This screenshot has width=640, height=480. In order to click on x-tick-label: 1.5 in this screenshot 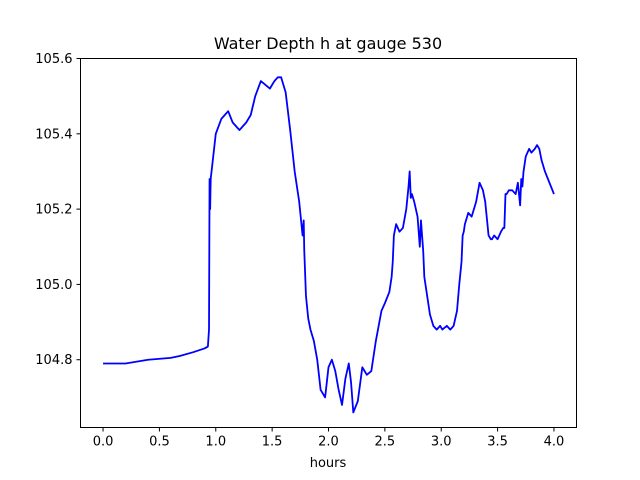, I will do `click(272, 442)`.